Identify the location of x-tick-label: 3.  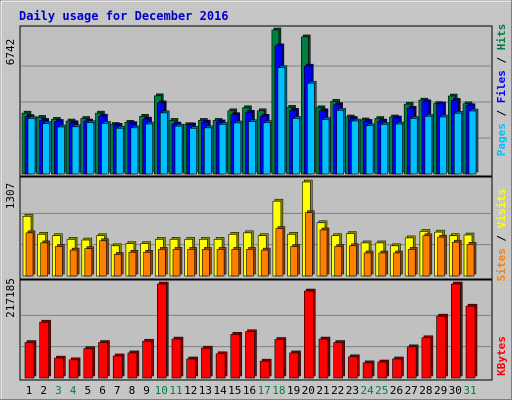
(58, 390).